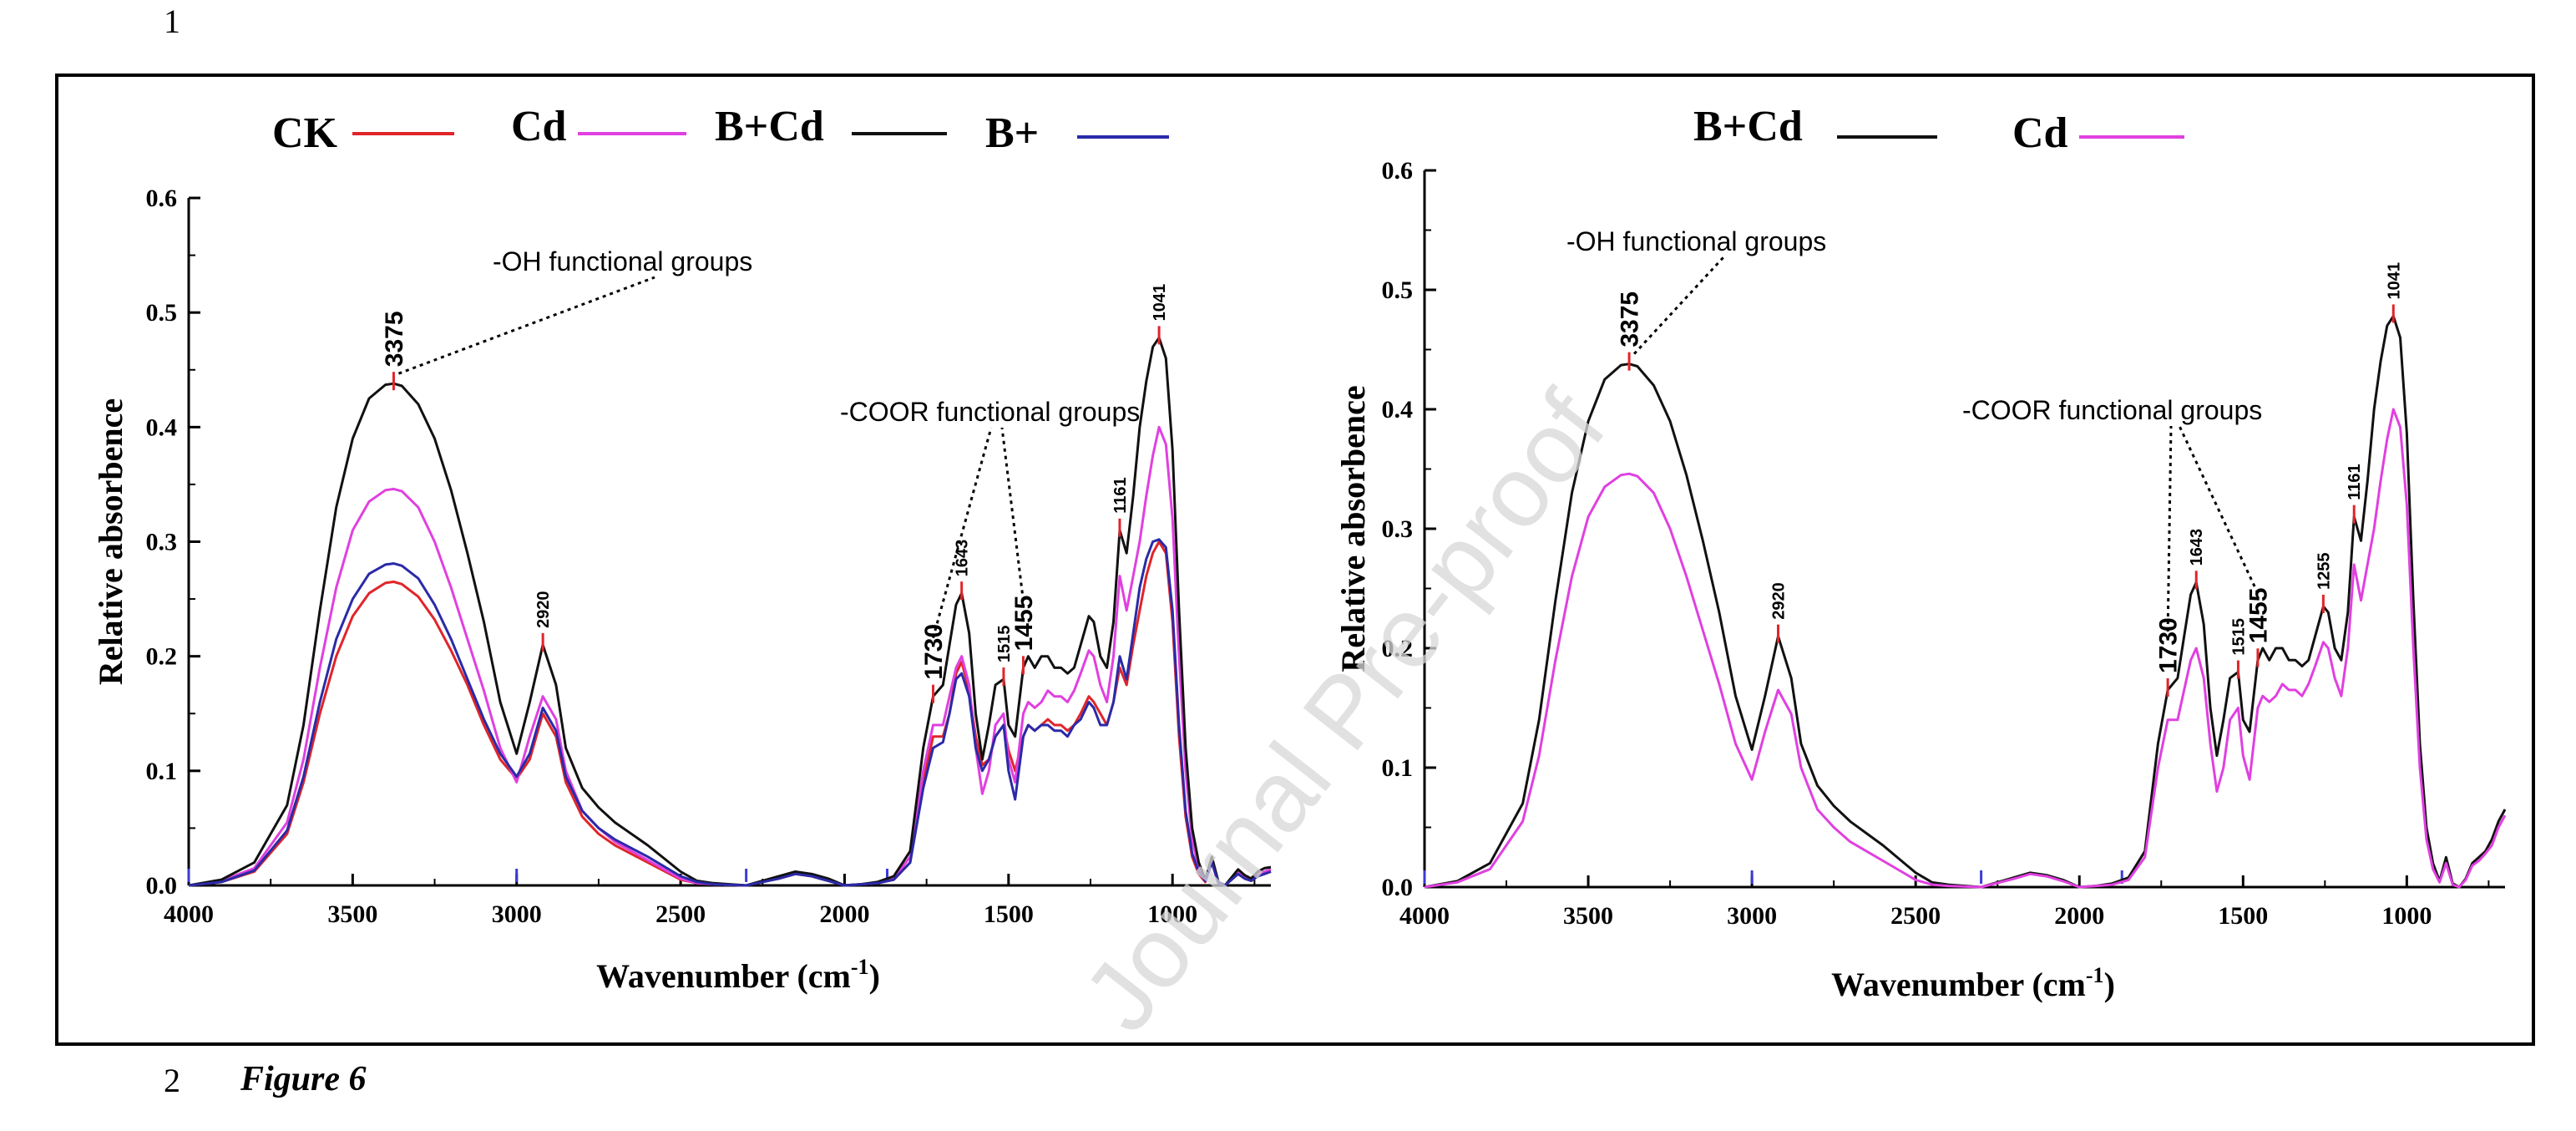 This screenshot has width=2576, height=1131. Describe the element at coordinates (2258, 616) in the screenshot. I see `right-peak-label: 1455` at that location.